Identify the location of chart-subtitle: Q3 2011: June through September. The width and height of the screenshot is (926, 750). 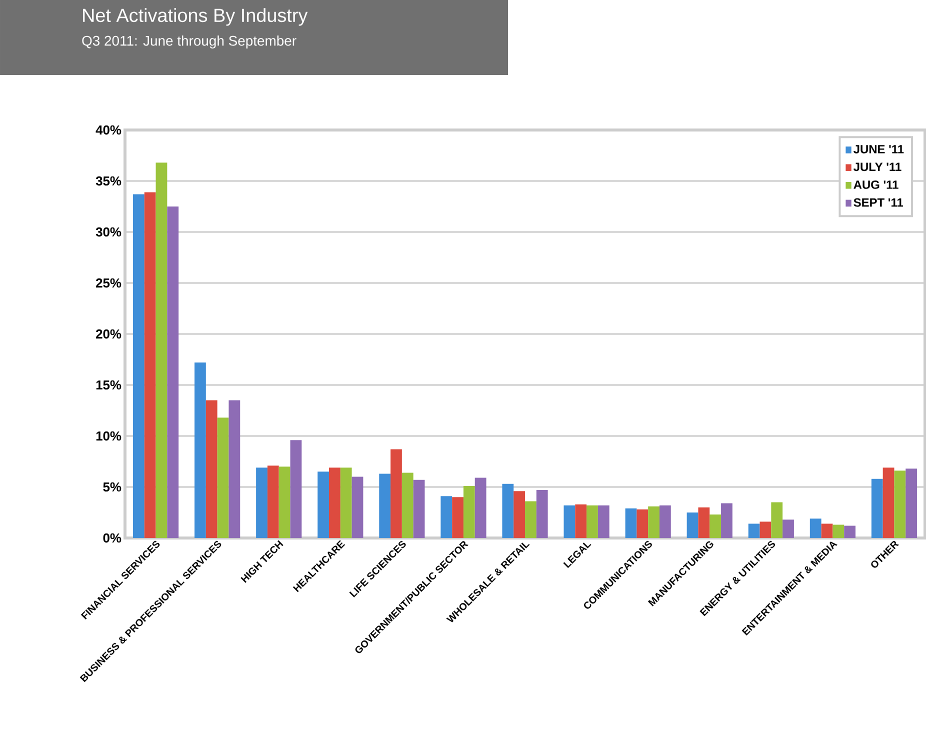
(189, 41).